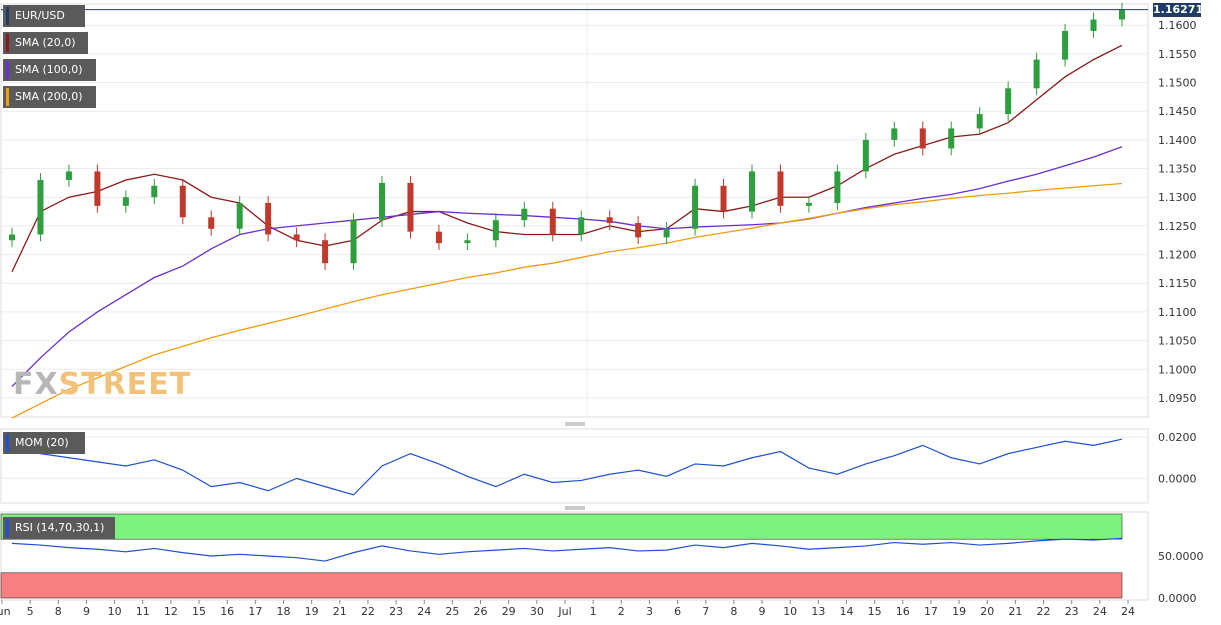 The height and width of the screenshot is (625, 1221). I want to click on rsi-oversold-zone, so click(561, 585).